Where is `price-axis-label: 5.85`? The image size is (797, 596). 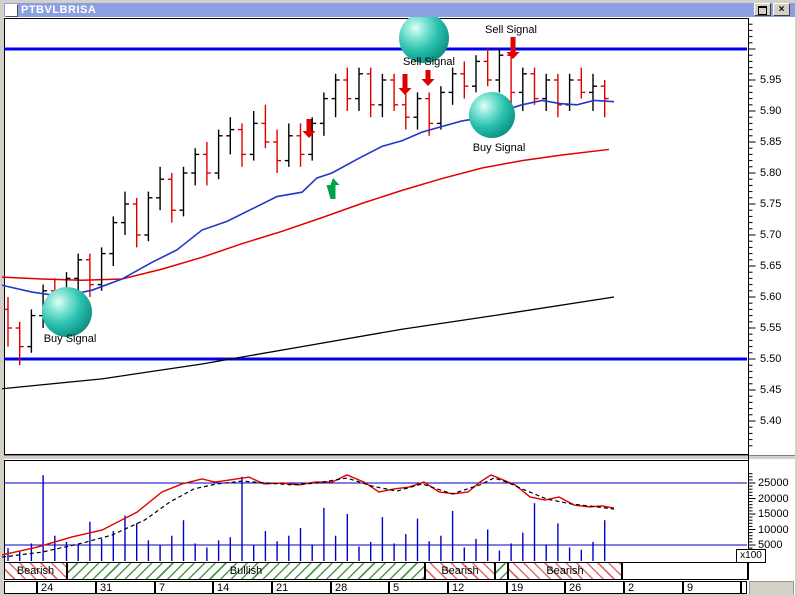 price-axis-label: 5.85 is located at coordinates (771, 142).